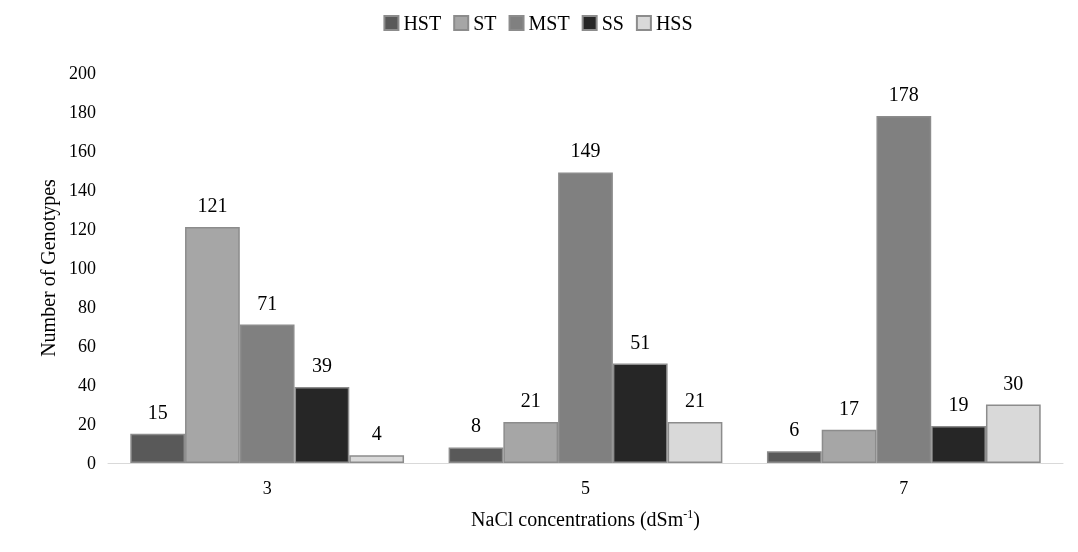 The image size is (1078, 552). What do you see at coordinates (82, 229) in the screenshot?
I see `y-tick-label: 120` at bounding box center [82, 229].